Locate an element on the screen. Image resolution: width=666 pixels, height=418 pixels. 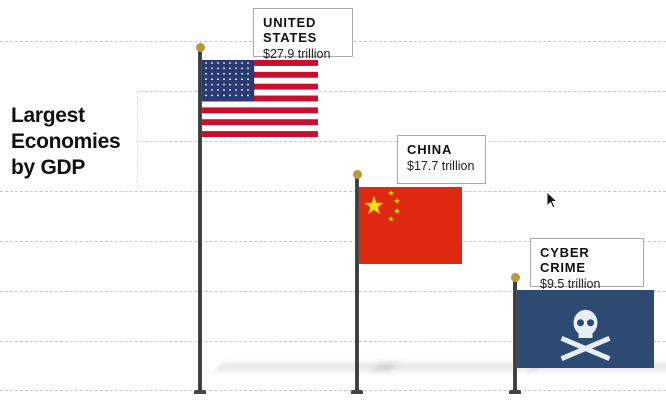
value-label: CHINA $17.7 trillion is located at coordinates (441, 160).